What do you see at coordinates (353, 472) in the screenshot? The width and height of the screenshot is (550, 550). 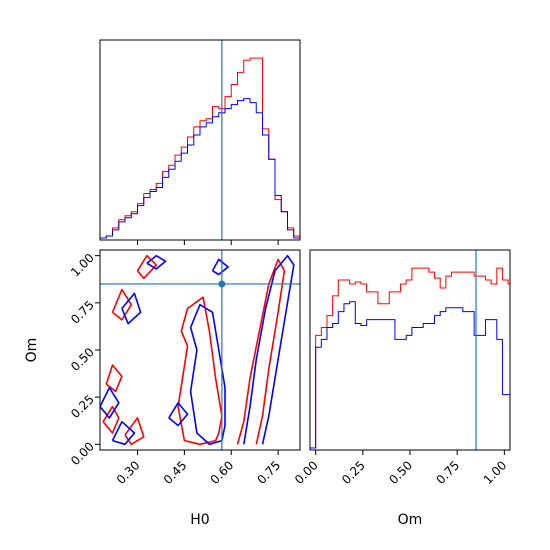 I see `om-histogram-xtick-label: 0.25` at bounding box center [353, 472].